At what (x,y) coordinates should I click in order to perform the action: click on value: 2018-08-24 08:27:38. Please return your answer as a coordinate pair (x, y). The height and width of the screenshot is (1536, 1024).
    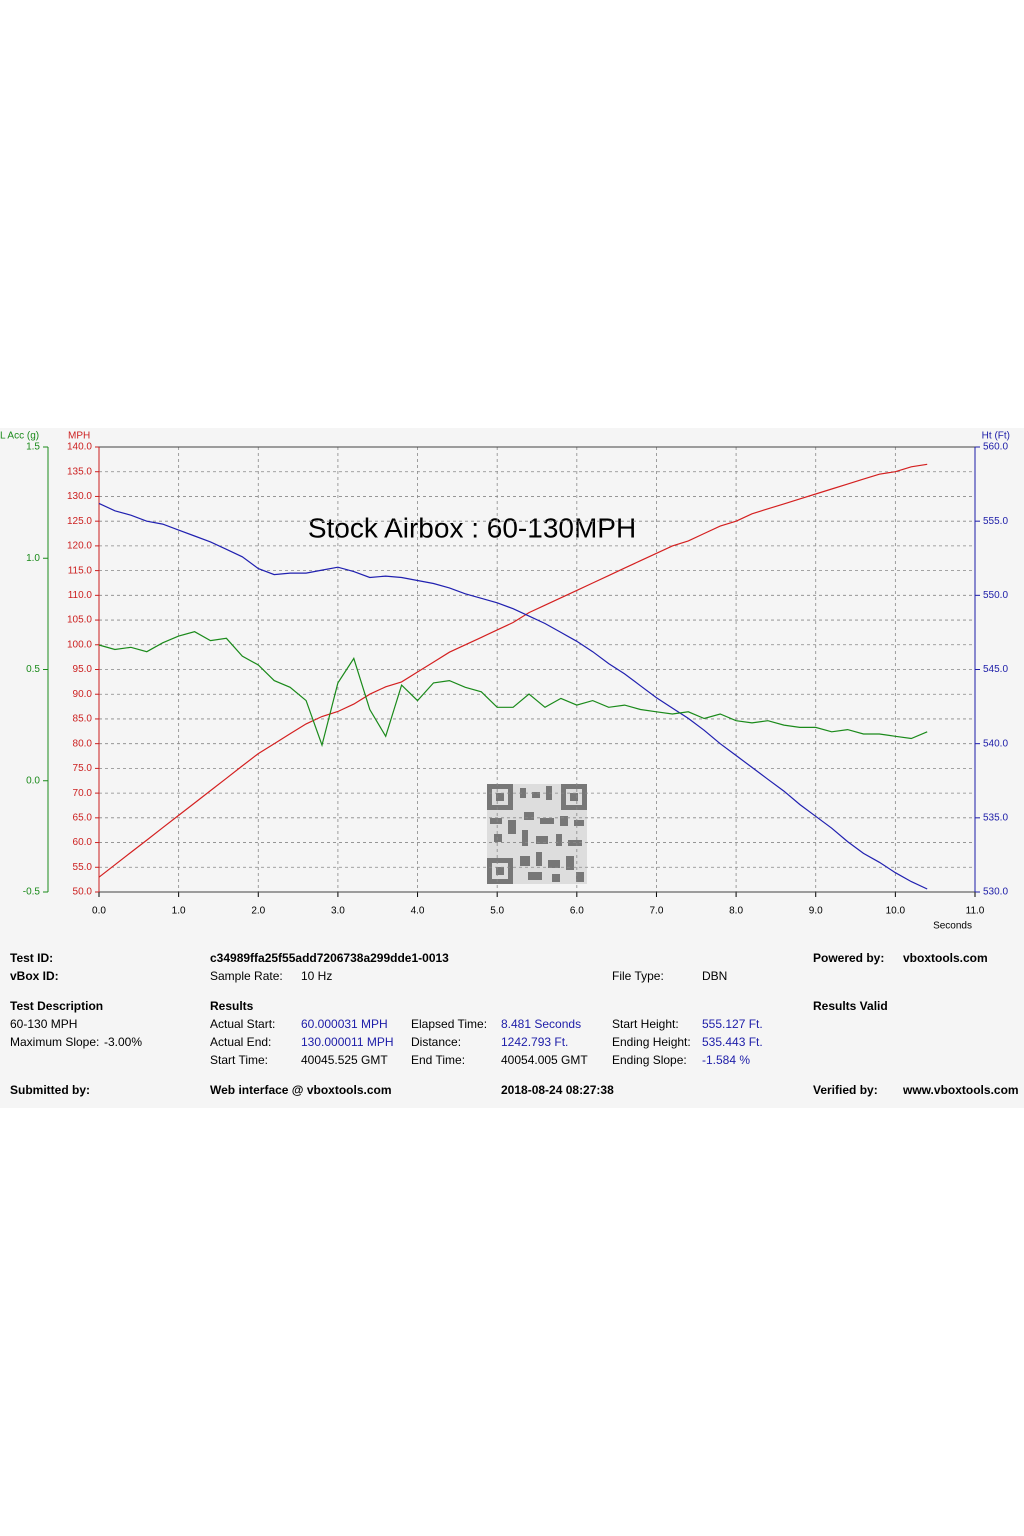
    Looking at the image, I should click on (557, 1090).